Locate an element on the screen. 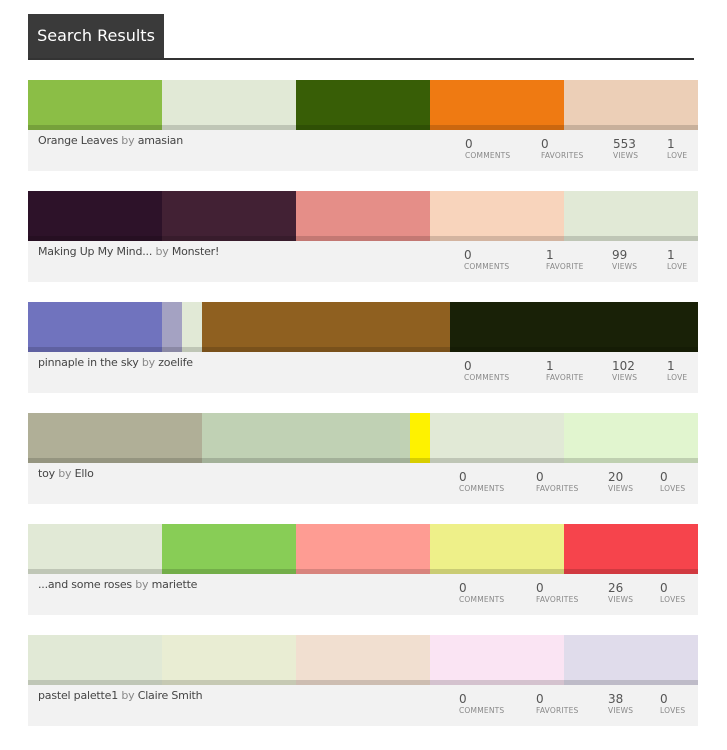 This screenshot has width=727, height=750. stat-loves-count: 0 is located at coordinates (664, 477).